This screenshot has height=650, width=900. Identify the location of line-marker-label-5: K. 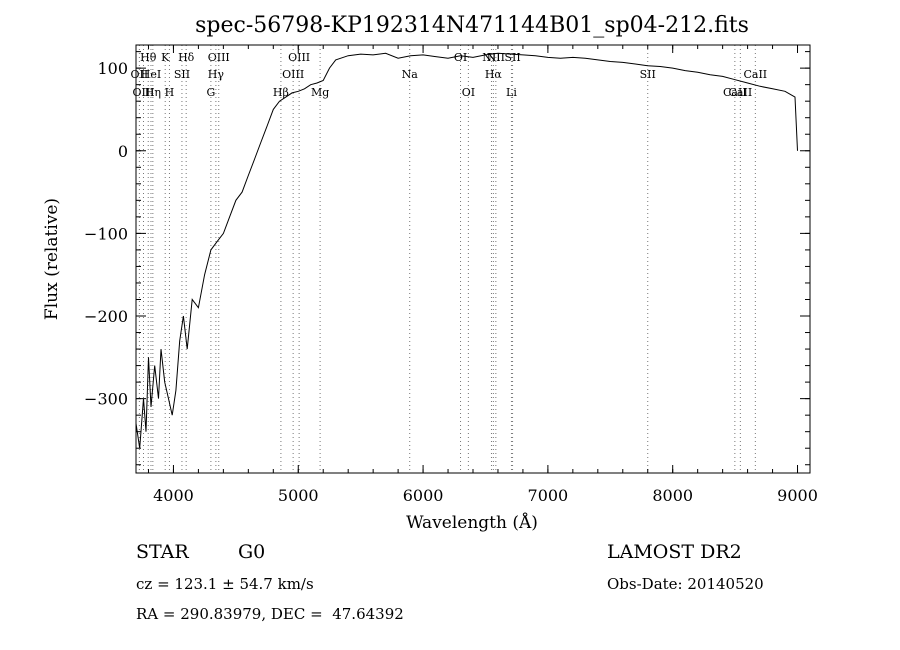
(165, 57).